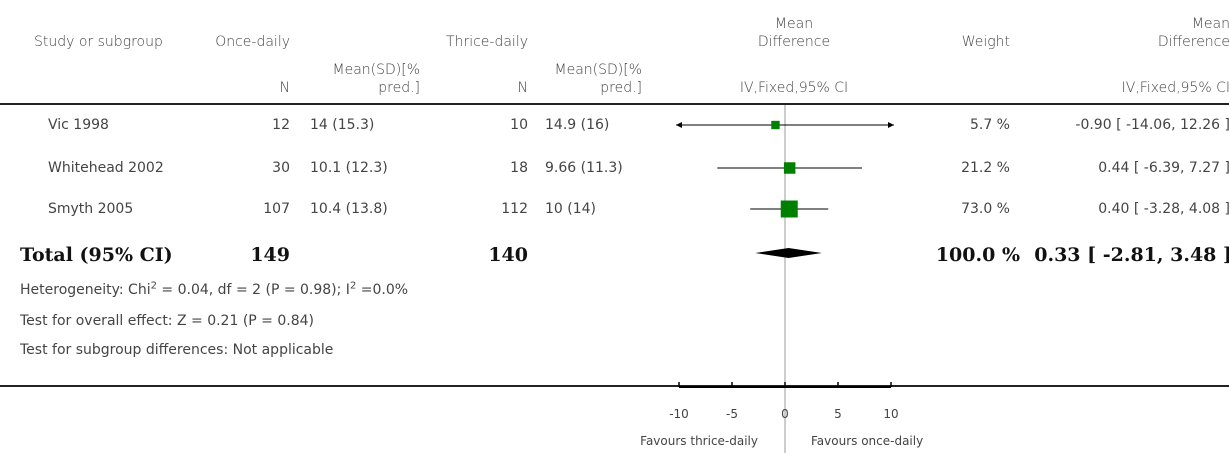 The image size is (1229, 453). Describe the element at coordinates (487, 42) in the screenshot. I see `header-thrice-daily: Thrice-daily` at that location.